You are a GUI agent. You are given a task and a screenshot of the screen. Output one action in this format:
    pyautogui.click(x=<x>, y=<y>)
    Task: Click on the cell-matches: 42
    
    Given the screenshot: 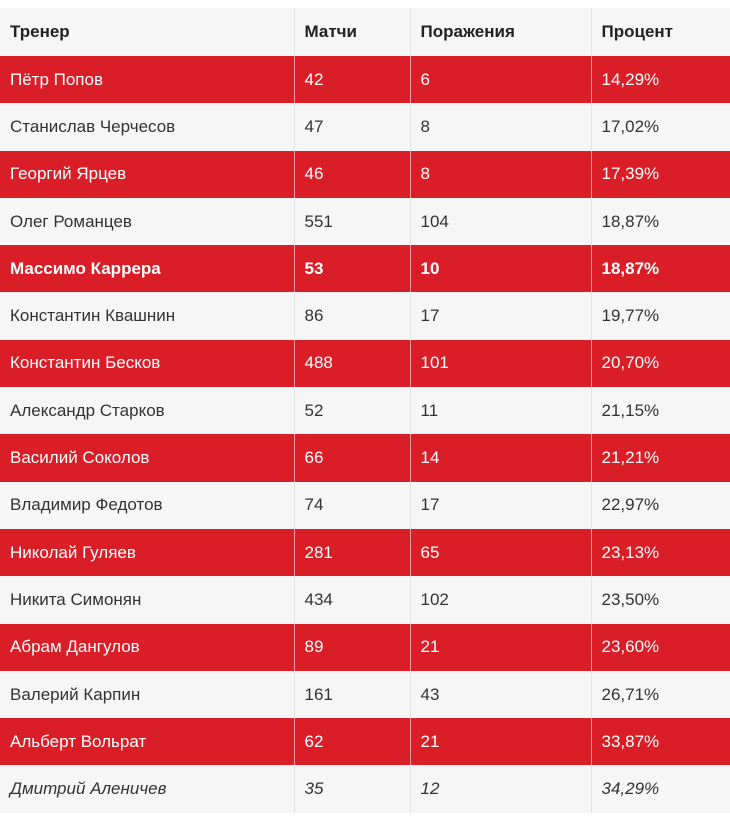 What is the action you would take?
    pyautogui.click(x=352, y=80)
    